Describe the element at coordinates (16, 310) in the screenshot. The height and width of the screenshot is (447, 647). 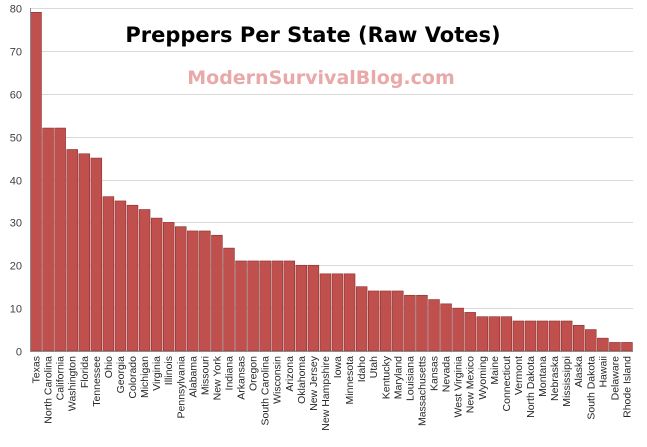
I see `y-tick-label: 10` at that location.